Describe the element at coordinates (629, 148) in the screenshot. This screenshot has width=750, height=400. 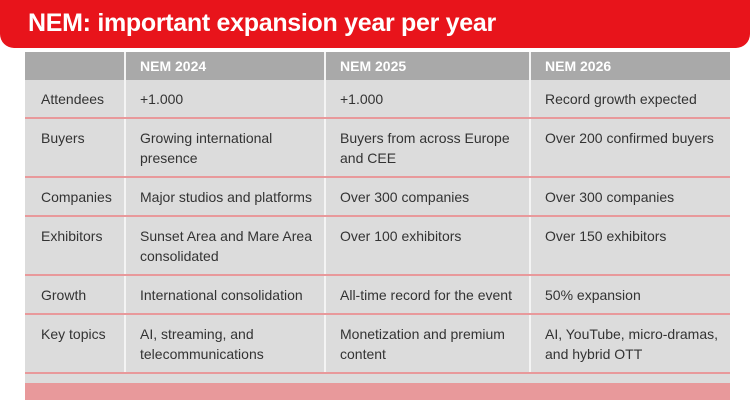
I see `table-cell: Over 200 confirmed buyers` at that location.